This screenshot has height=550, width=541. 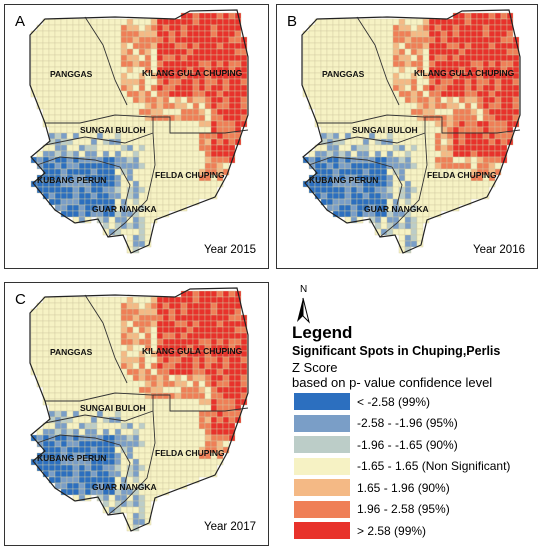 I want to click on year-label: Year 2017, so click(x=229, y=527).